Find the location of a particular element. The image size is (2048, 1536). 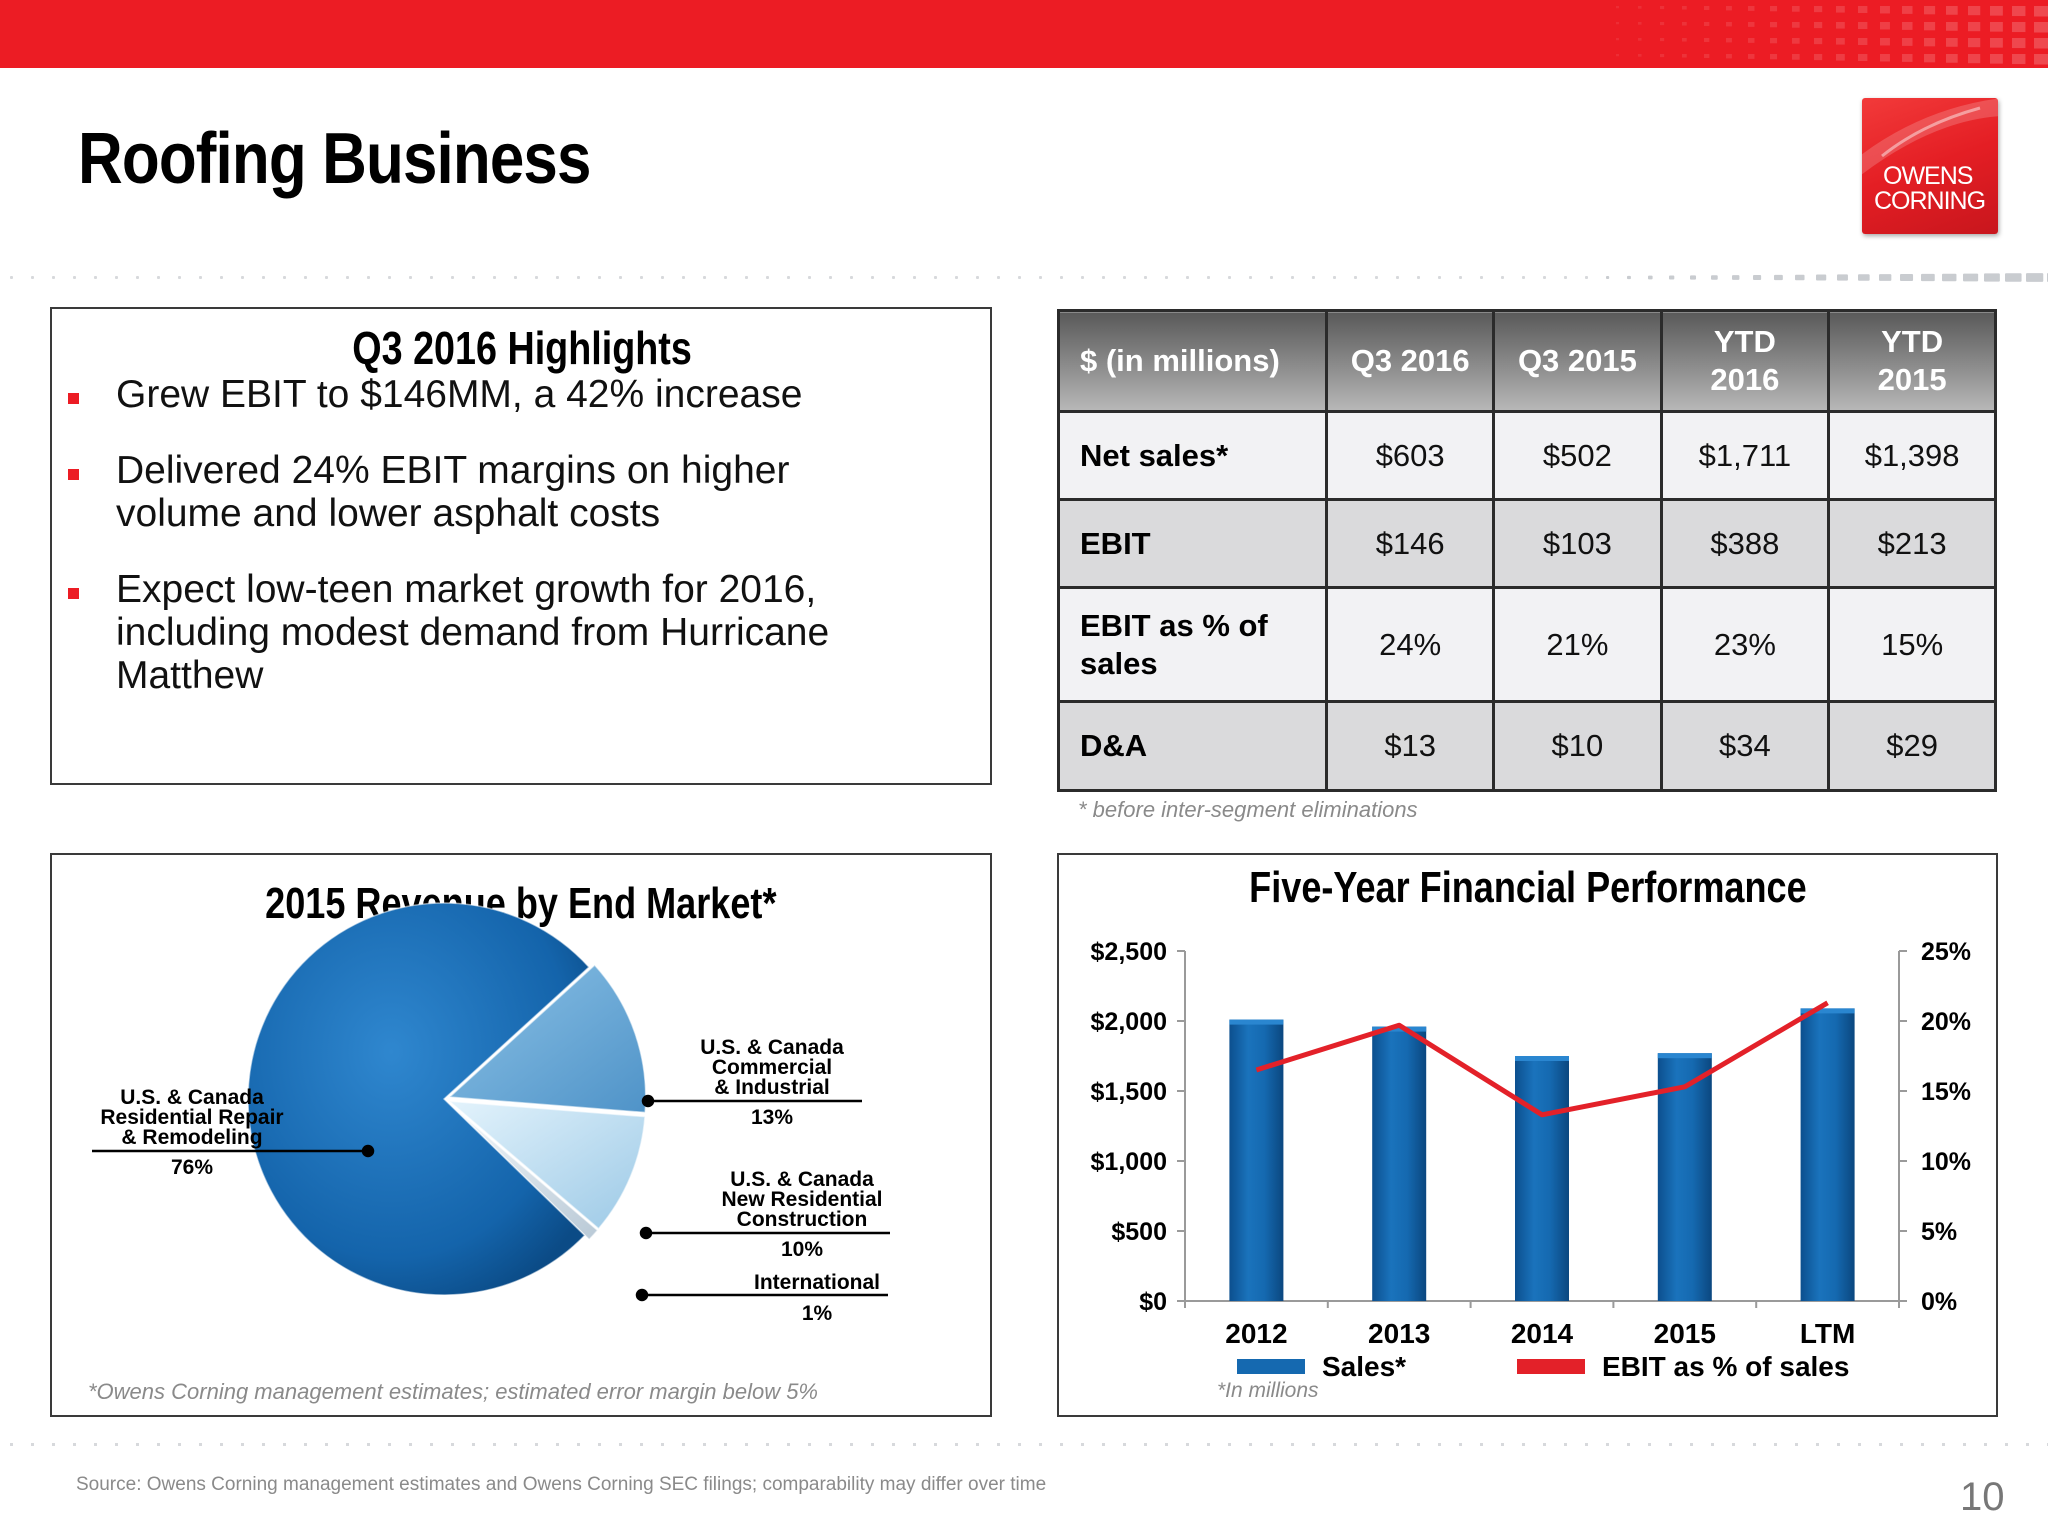

table-cell: 21% is located at coordinates (1577, 644).